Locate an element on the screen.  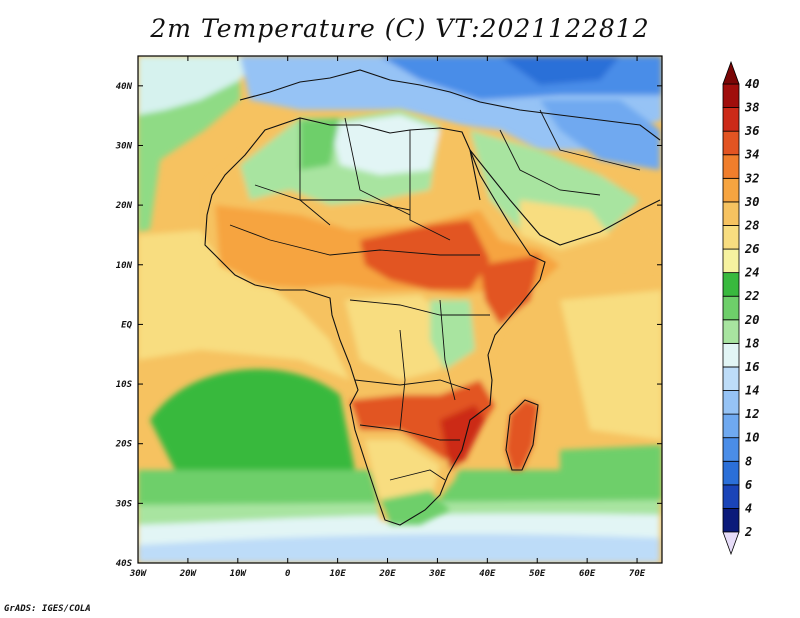
colorbar-label: 4 is located at coordinates (748, 508).